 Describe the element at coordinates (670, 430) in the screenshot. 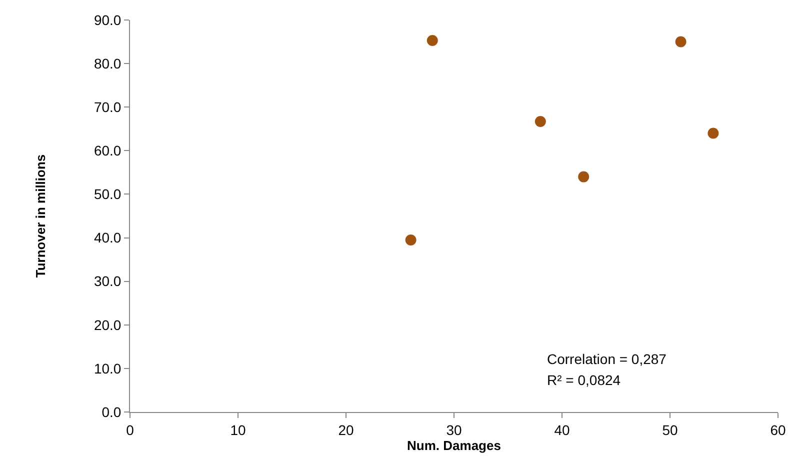

I see `x-tick-label: 50` at that location.